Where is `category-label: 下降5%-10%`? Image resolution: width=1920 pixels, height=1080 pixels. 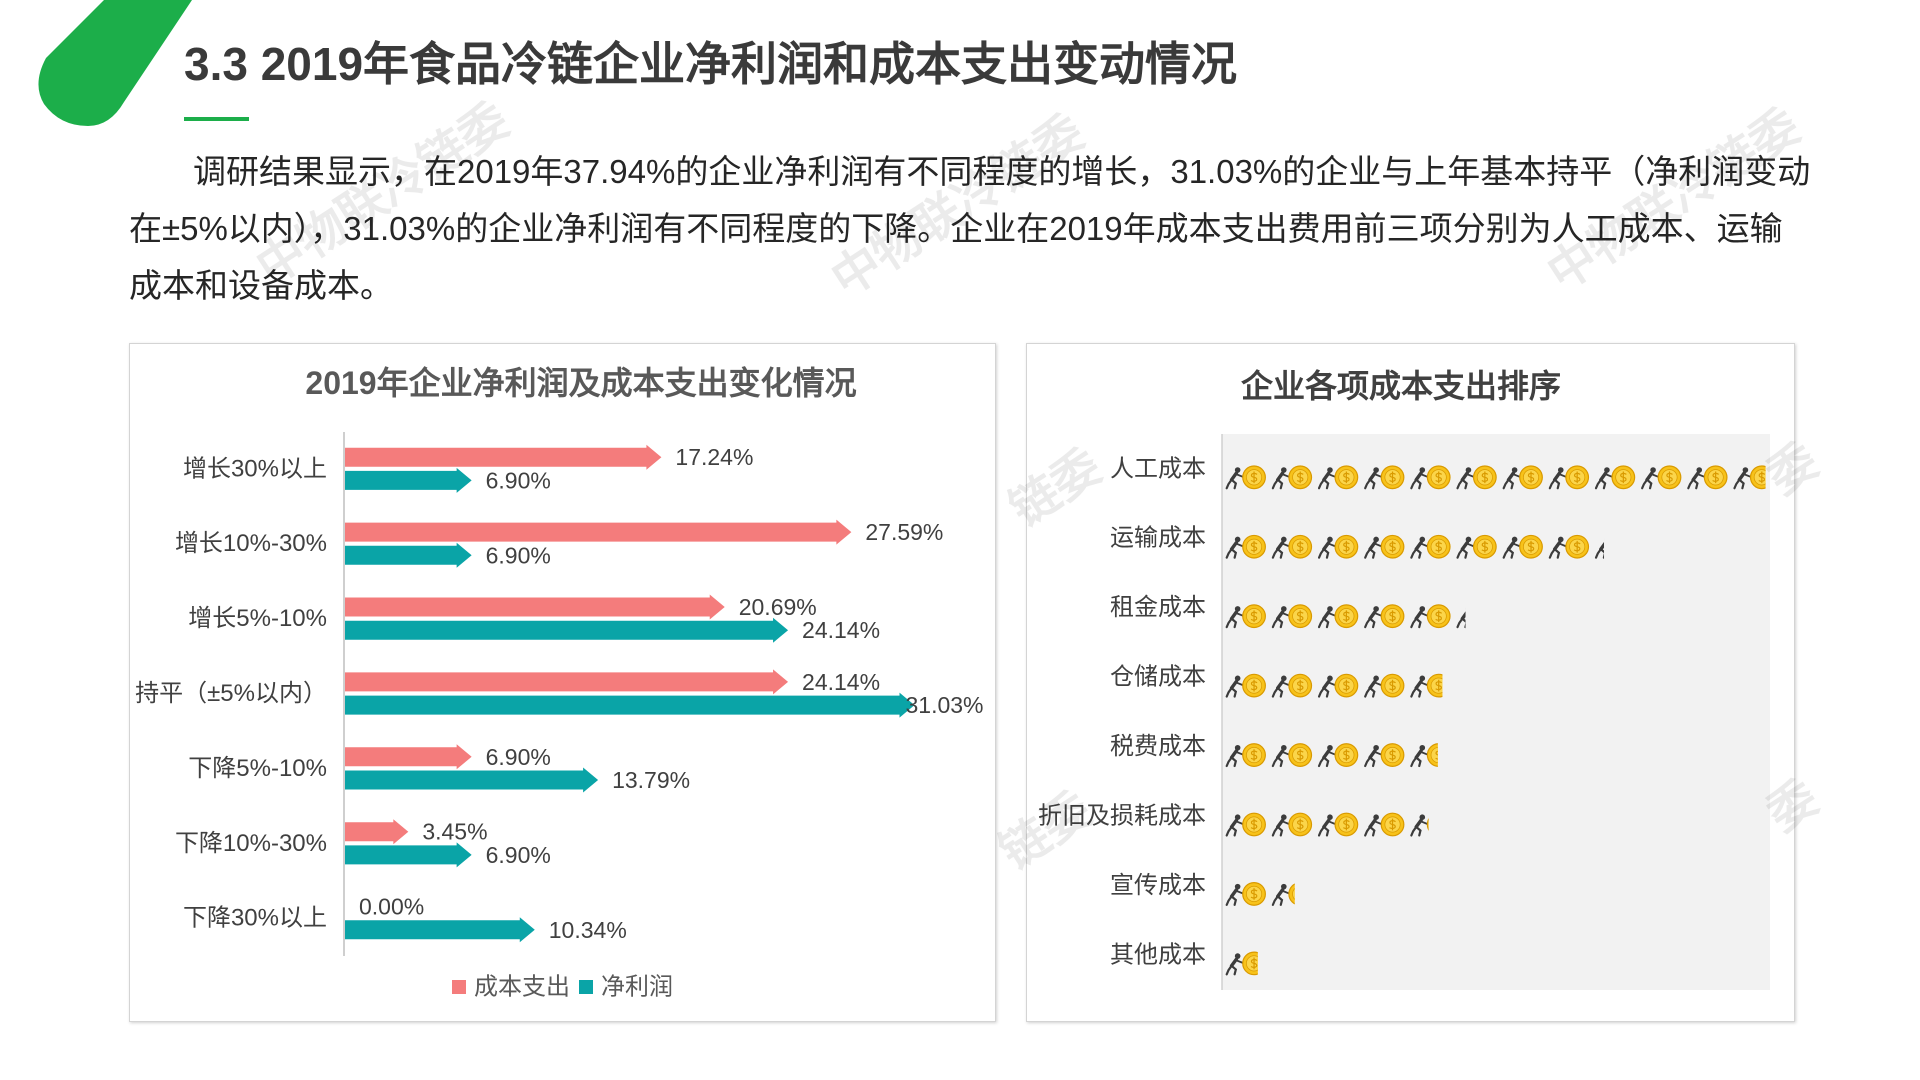
category-label: 下降5%-10% is located at coordinates (257, 768).